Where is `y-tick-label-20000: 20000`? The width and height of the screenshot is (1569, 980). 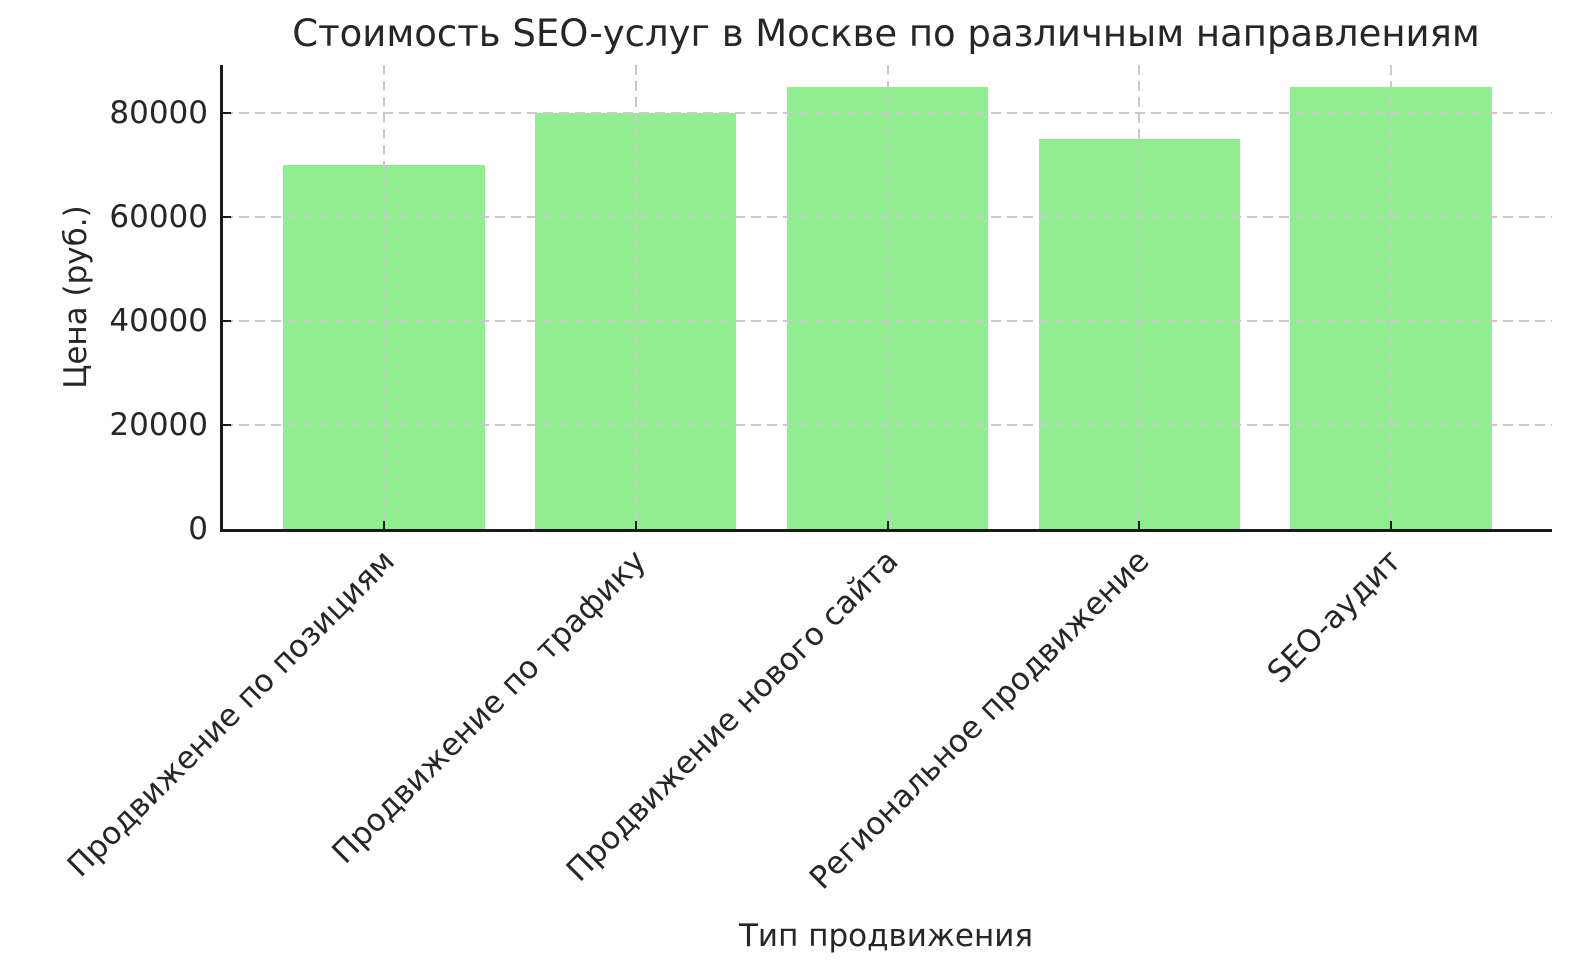 y-tick-label-20000: 20000 is located at coordinates (158, 425).